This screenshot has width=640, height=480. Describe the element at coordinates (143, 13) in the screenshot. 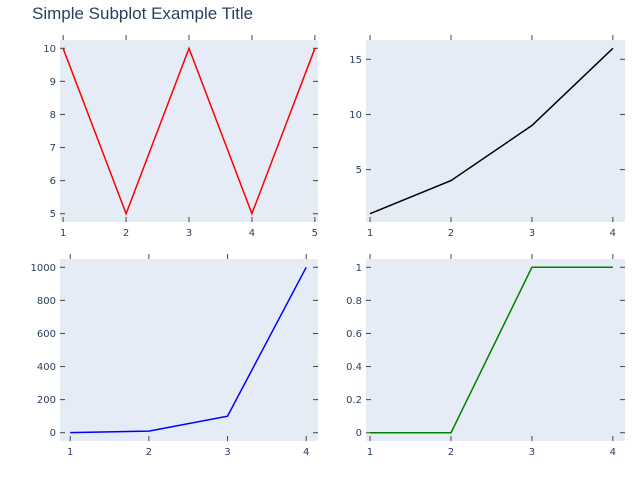

I see `chart-title: Simple Subplot Example Title` at that location.